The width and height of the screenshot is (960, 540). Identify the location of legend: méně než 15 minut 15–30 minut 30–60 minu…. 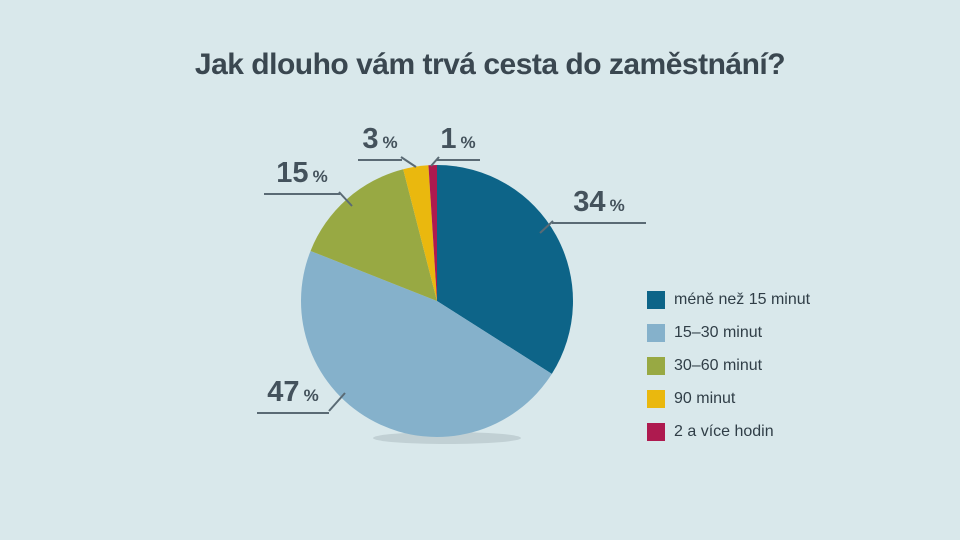
(728, 373).